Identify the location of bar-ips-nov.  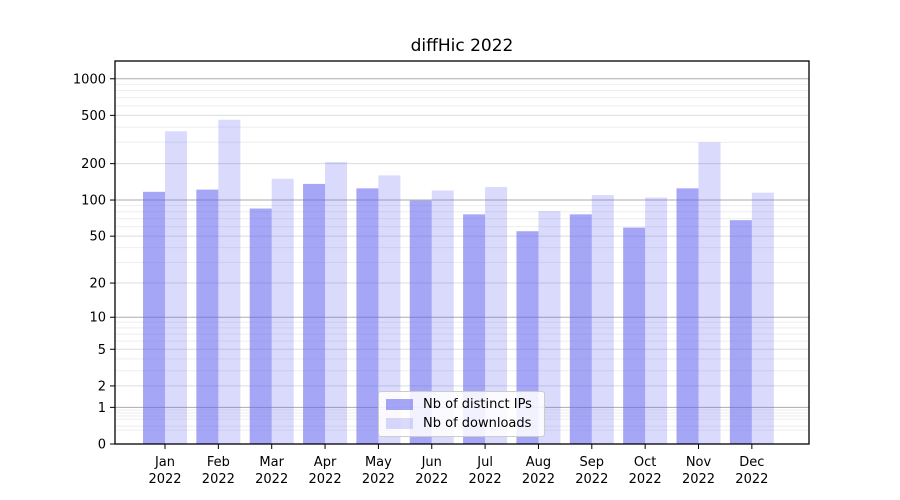
(687, 316).